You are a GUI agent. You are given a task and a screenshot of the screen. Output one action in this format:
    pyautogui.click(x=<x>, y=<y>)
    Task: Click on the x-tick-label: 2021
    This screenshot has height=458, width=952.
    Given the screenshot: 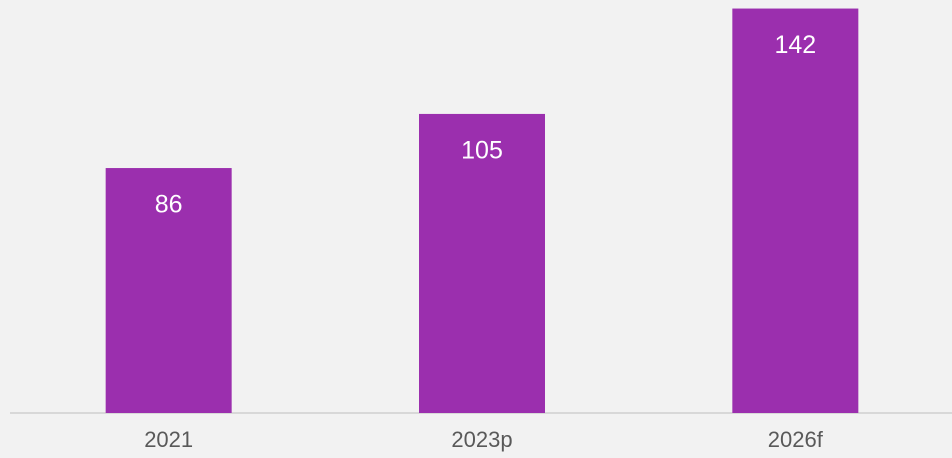 What is the action you would take?
    pyautogui.click(x=168, y=439)
    